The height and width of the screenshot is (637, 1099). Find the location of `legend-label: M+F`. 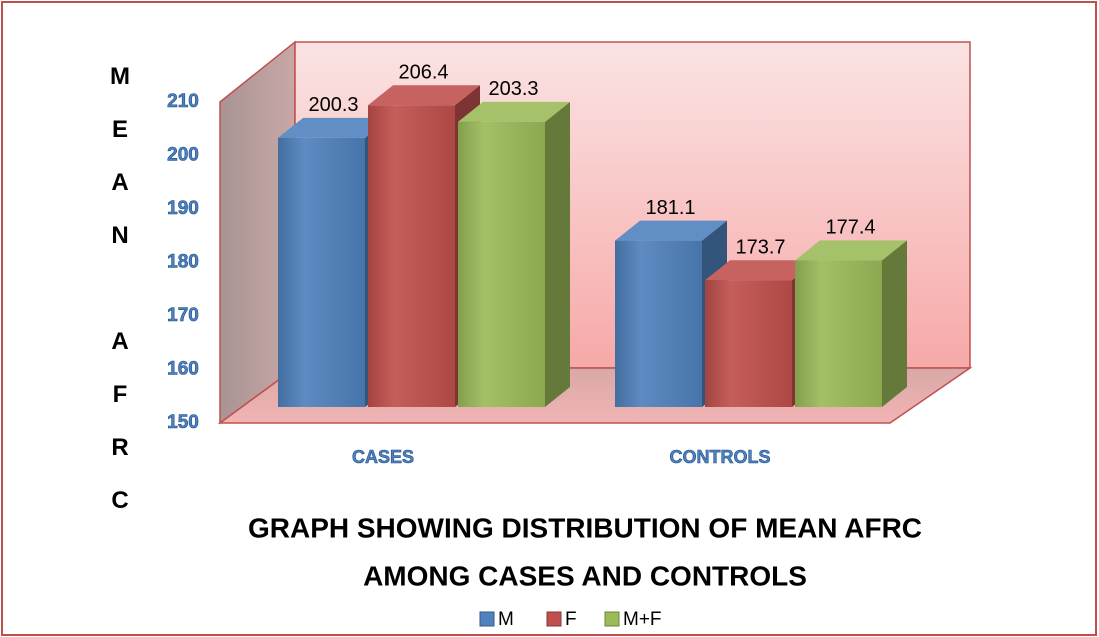

legend-label: M+F is located at coordinates (642, 619).